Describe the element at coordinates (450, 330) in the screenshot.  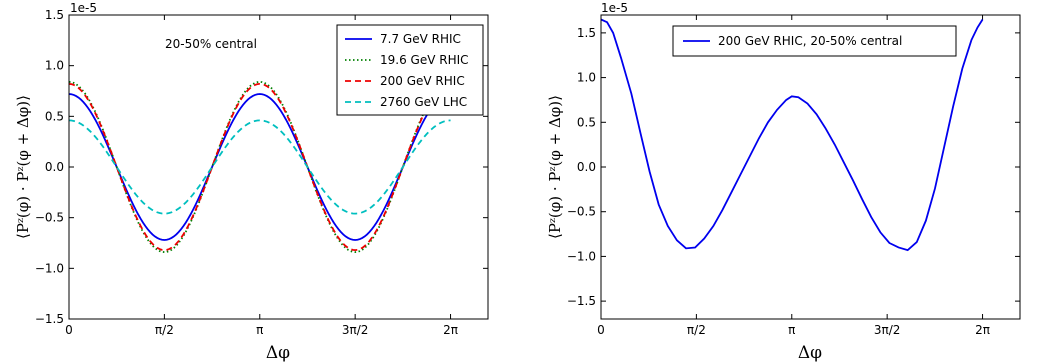
I see `left-x-tick-label: 2π` at that location.